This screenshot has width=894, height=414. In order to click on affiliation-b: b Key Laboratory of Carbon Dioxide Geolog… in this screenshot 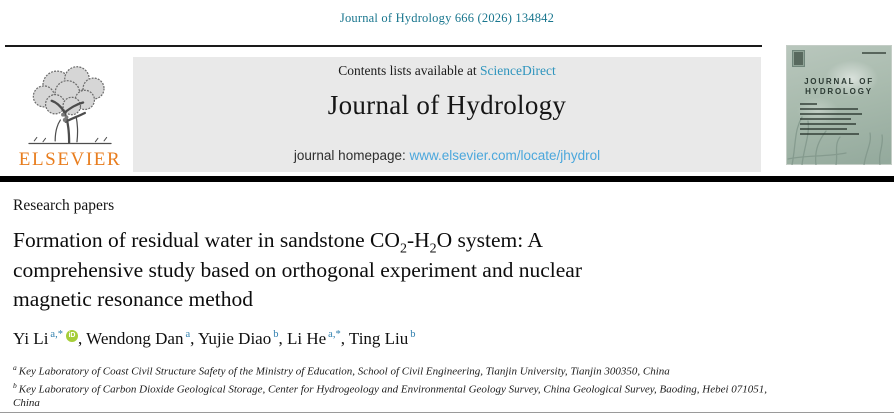, I will do `click(390, 395)`.